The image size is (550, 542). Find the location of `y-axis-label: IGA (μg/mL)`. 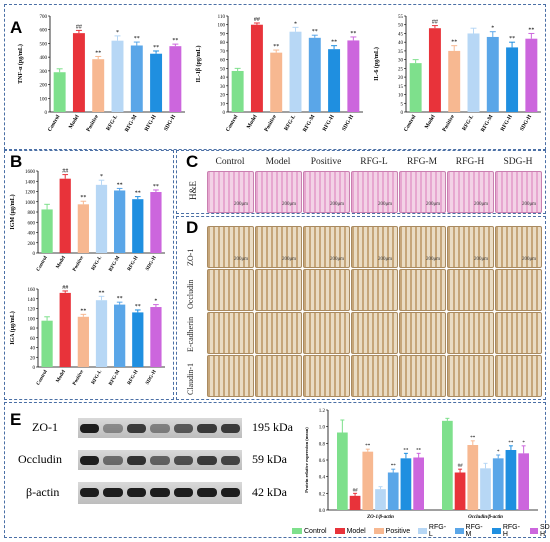

y-axis-label: IGA (μg/mL) is located at coordinates (12, 328).